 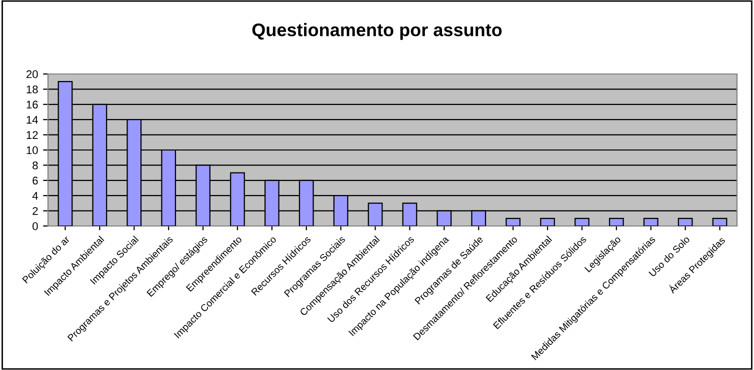 I want to click on y-tick-label: 14, so click(x=32, y=120).